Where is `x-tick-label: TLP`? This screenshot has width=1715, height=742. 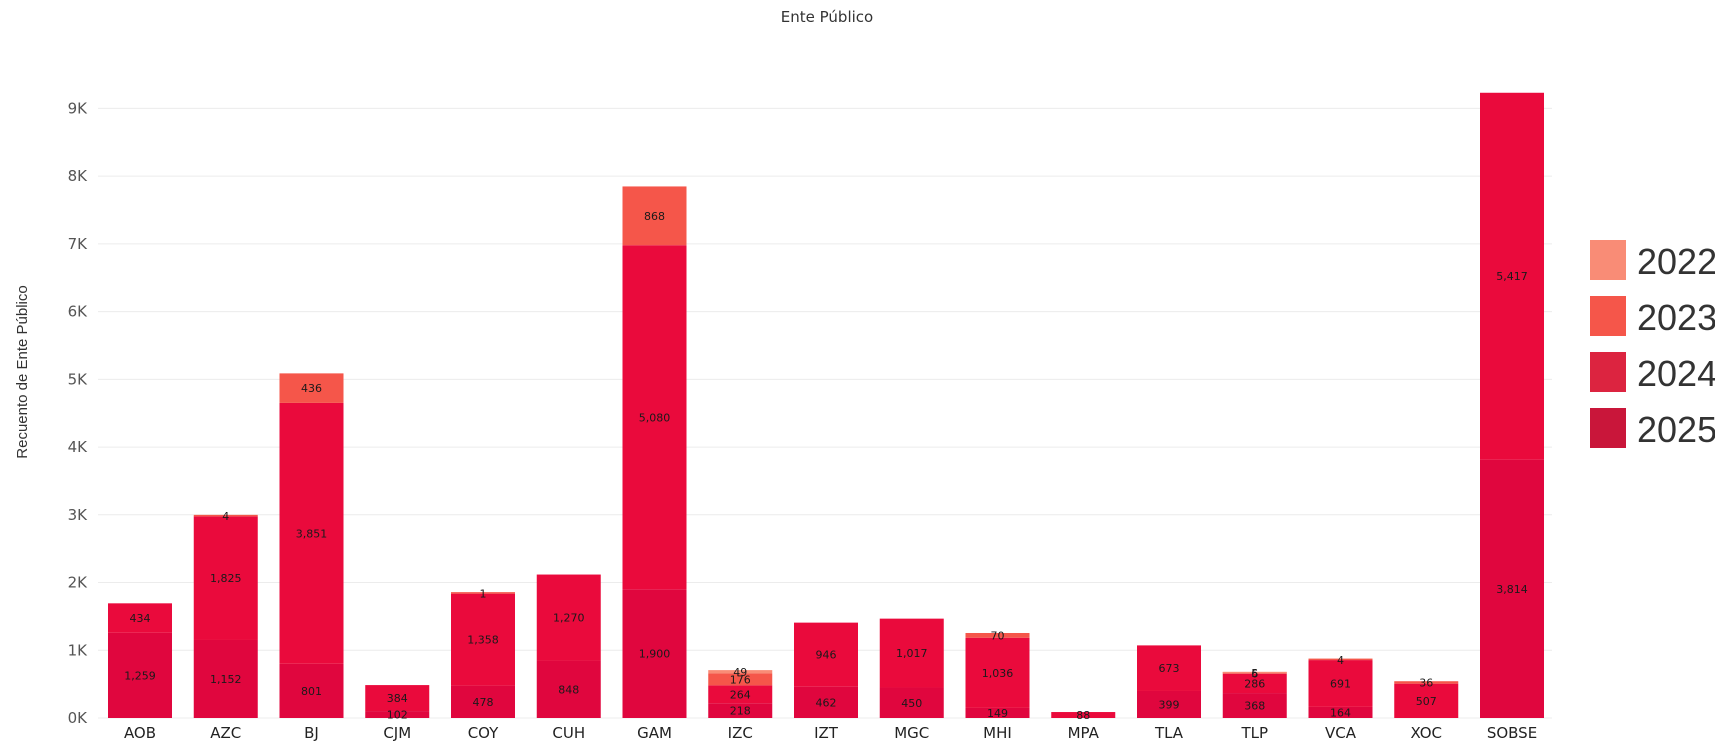 x-tick-label: TLP is located at coordinates (1254, 733).